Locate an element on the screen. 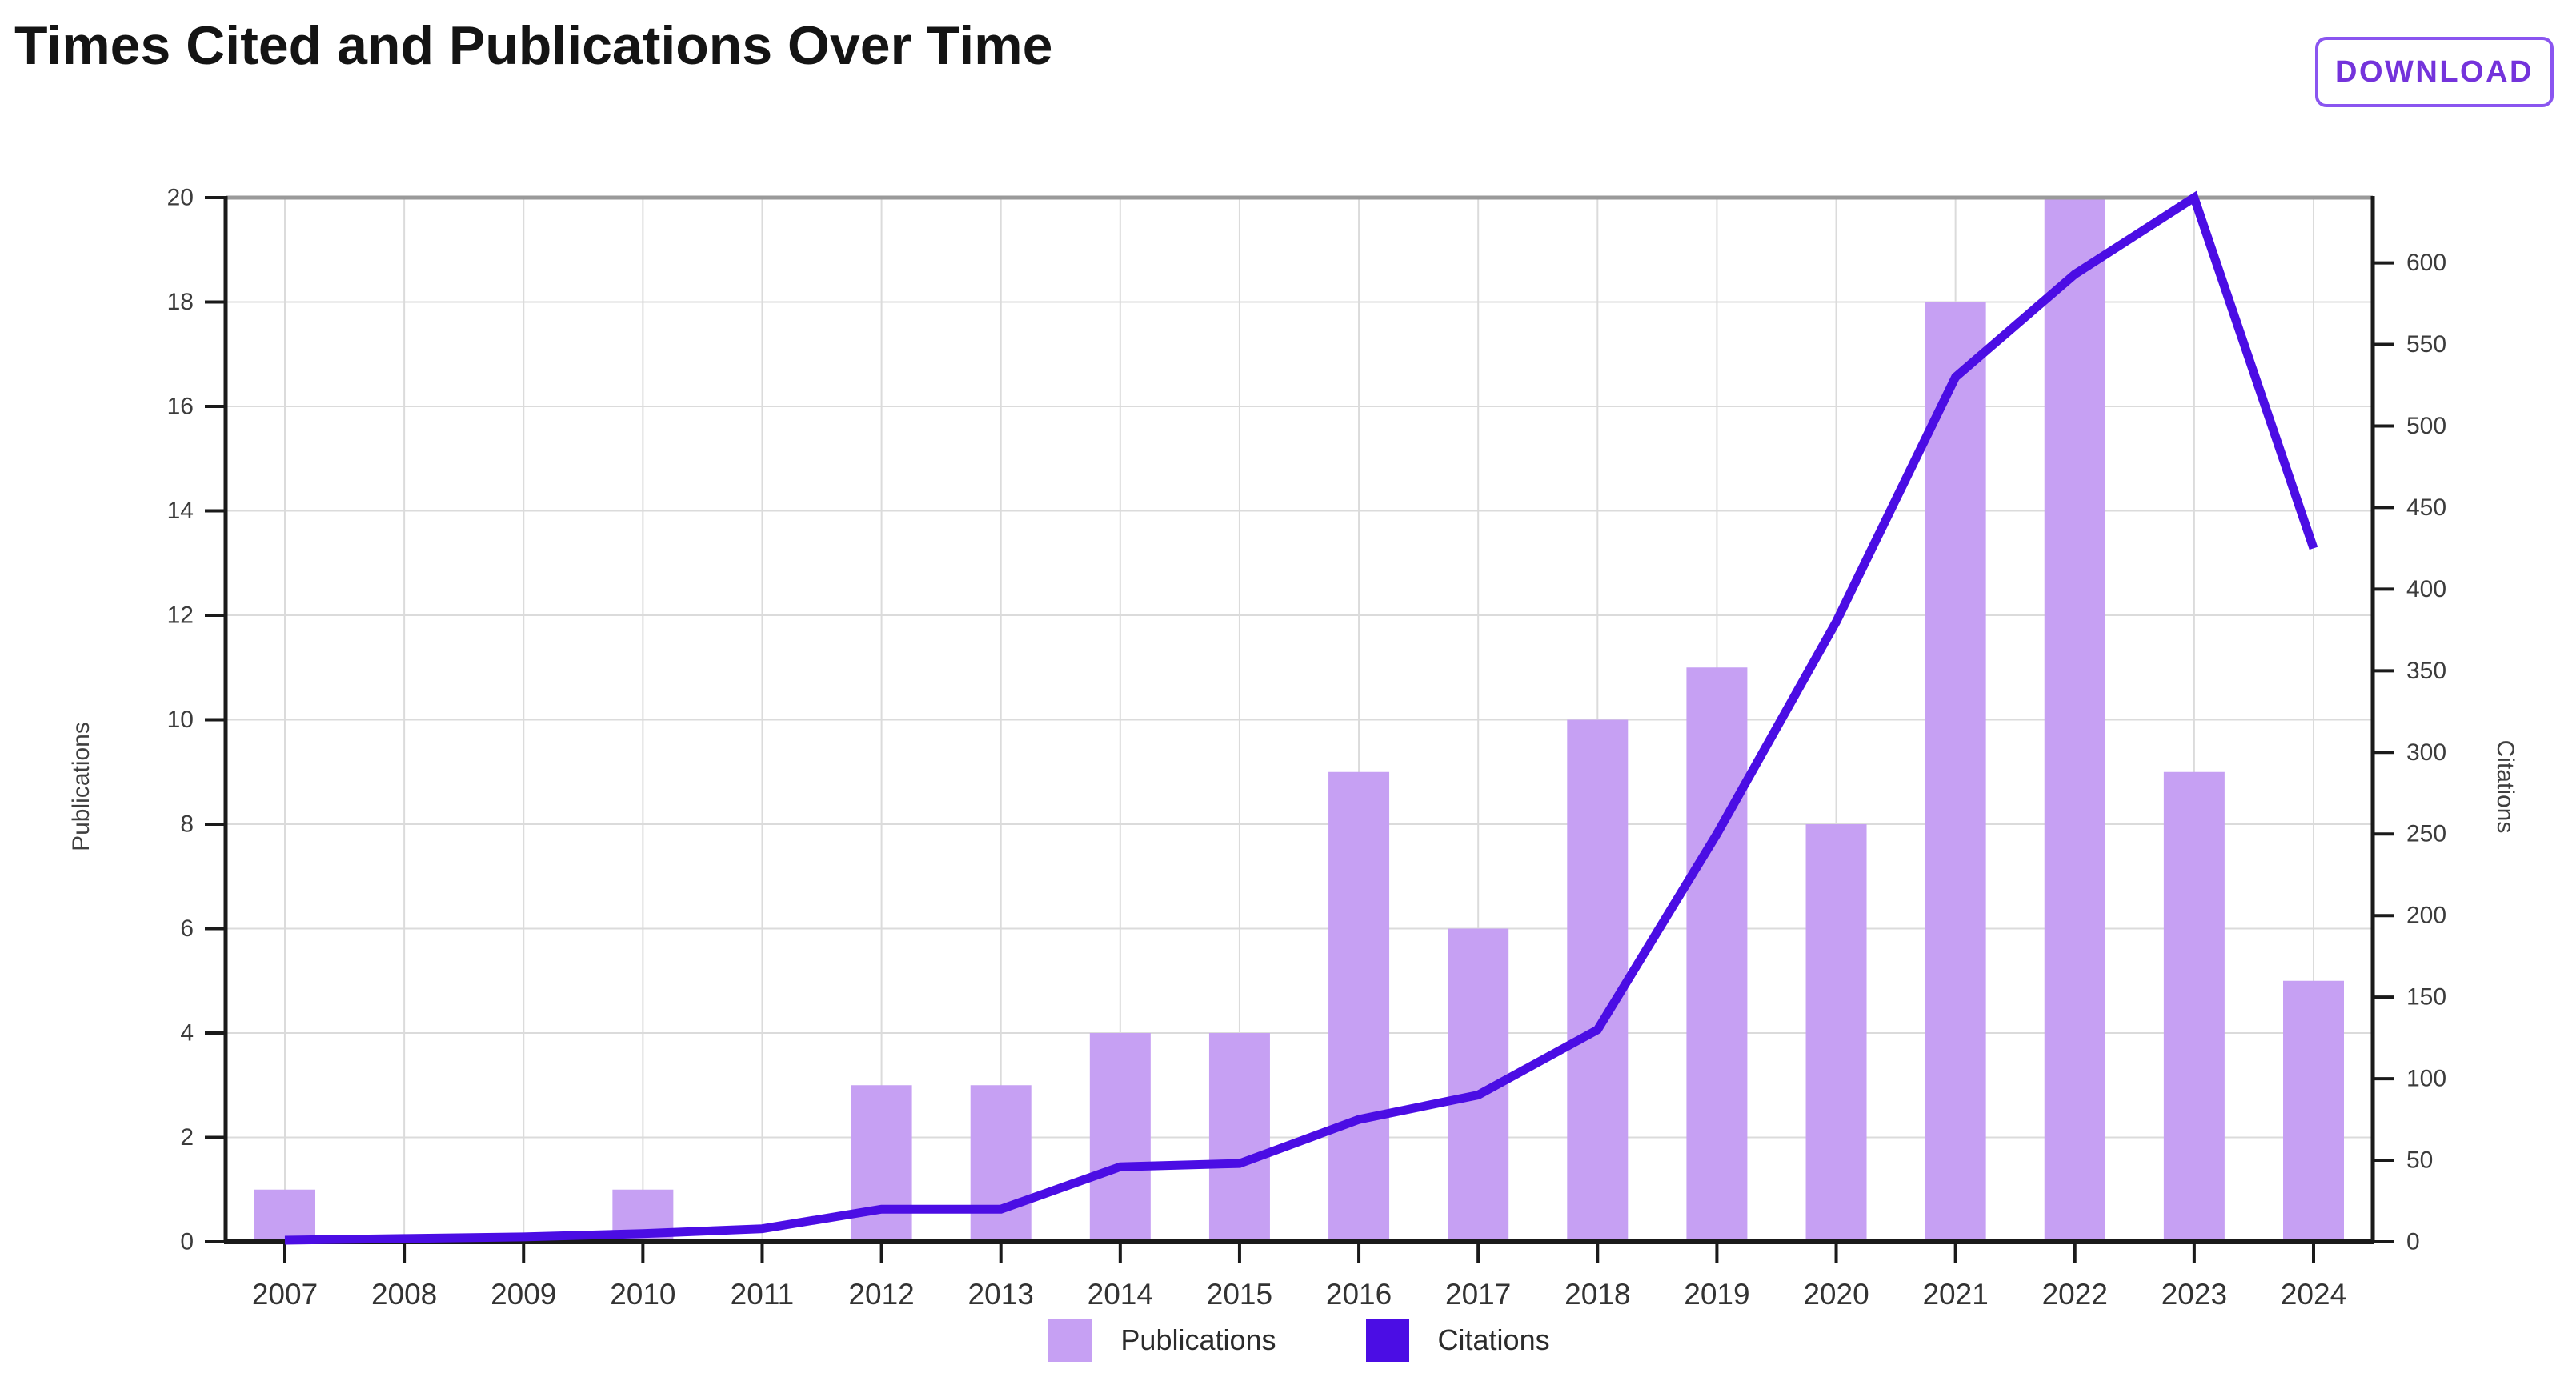 Image resolution: width=2576 pixels, height=1397 pixels. x-axis-year-label: 2008 is located at coordinates (404, 1294).